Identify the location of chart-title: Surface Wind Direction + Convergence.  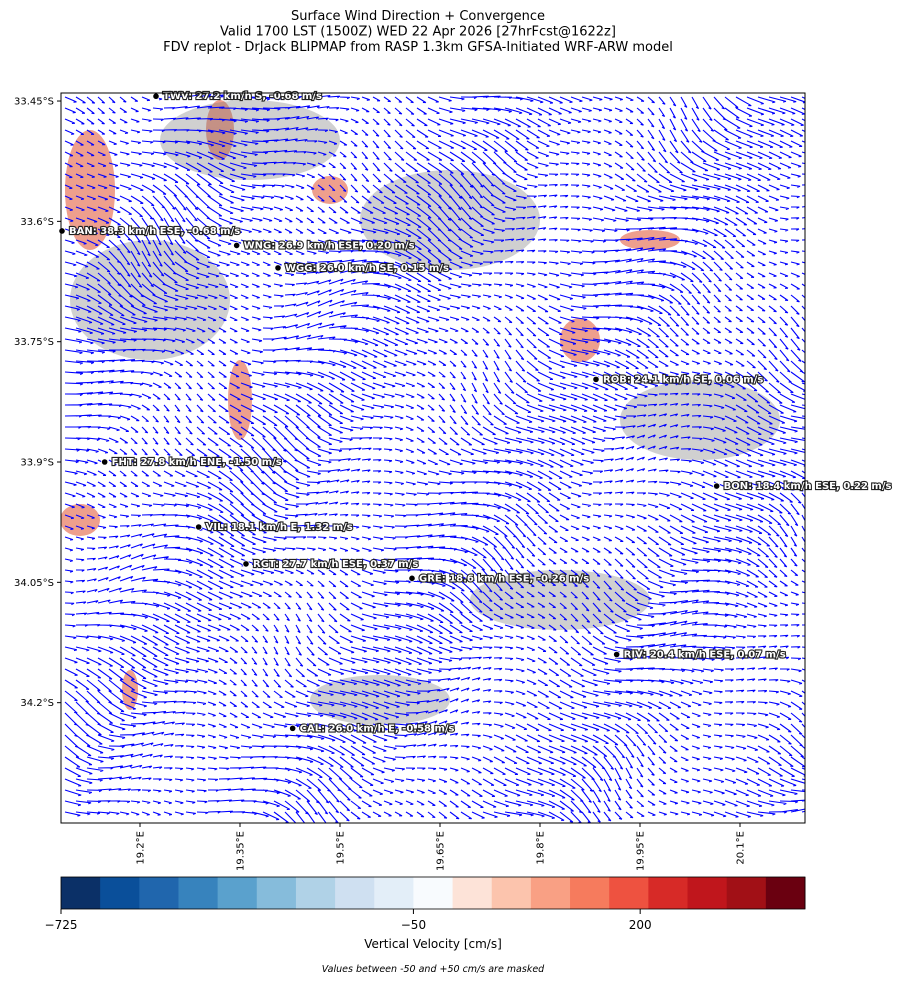
(418, 16).